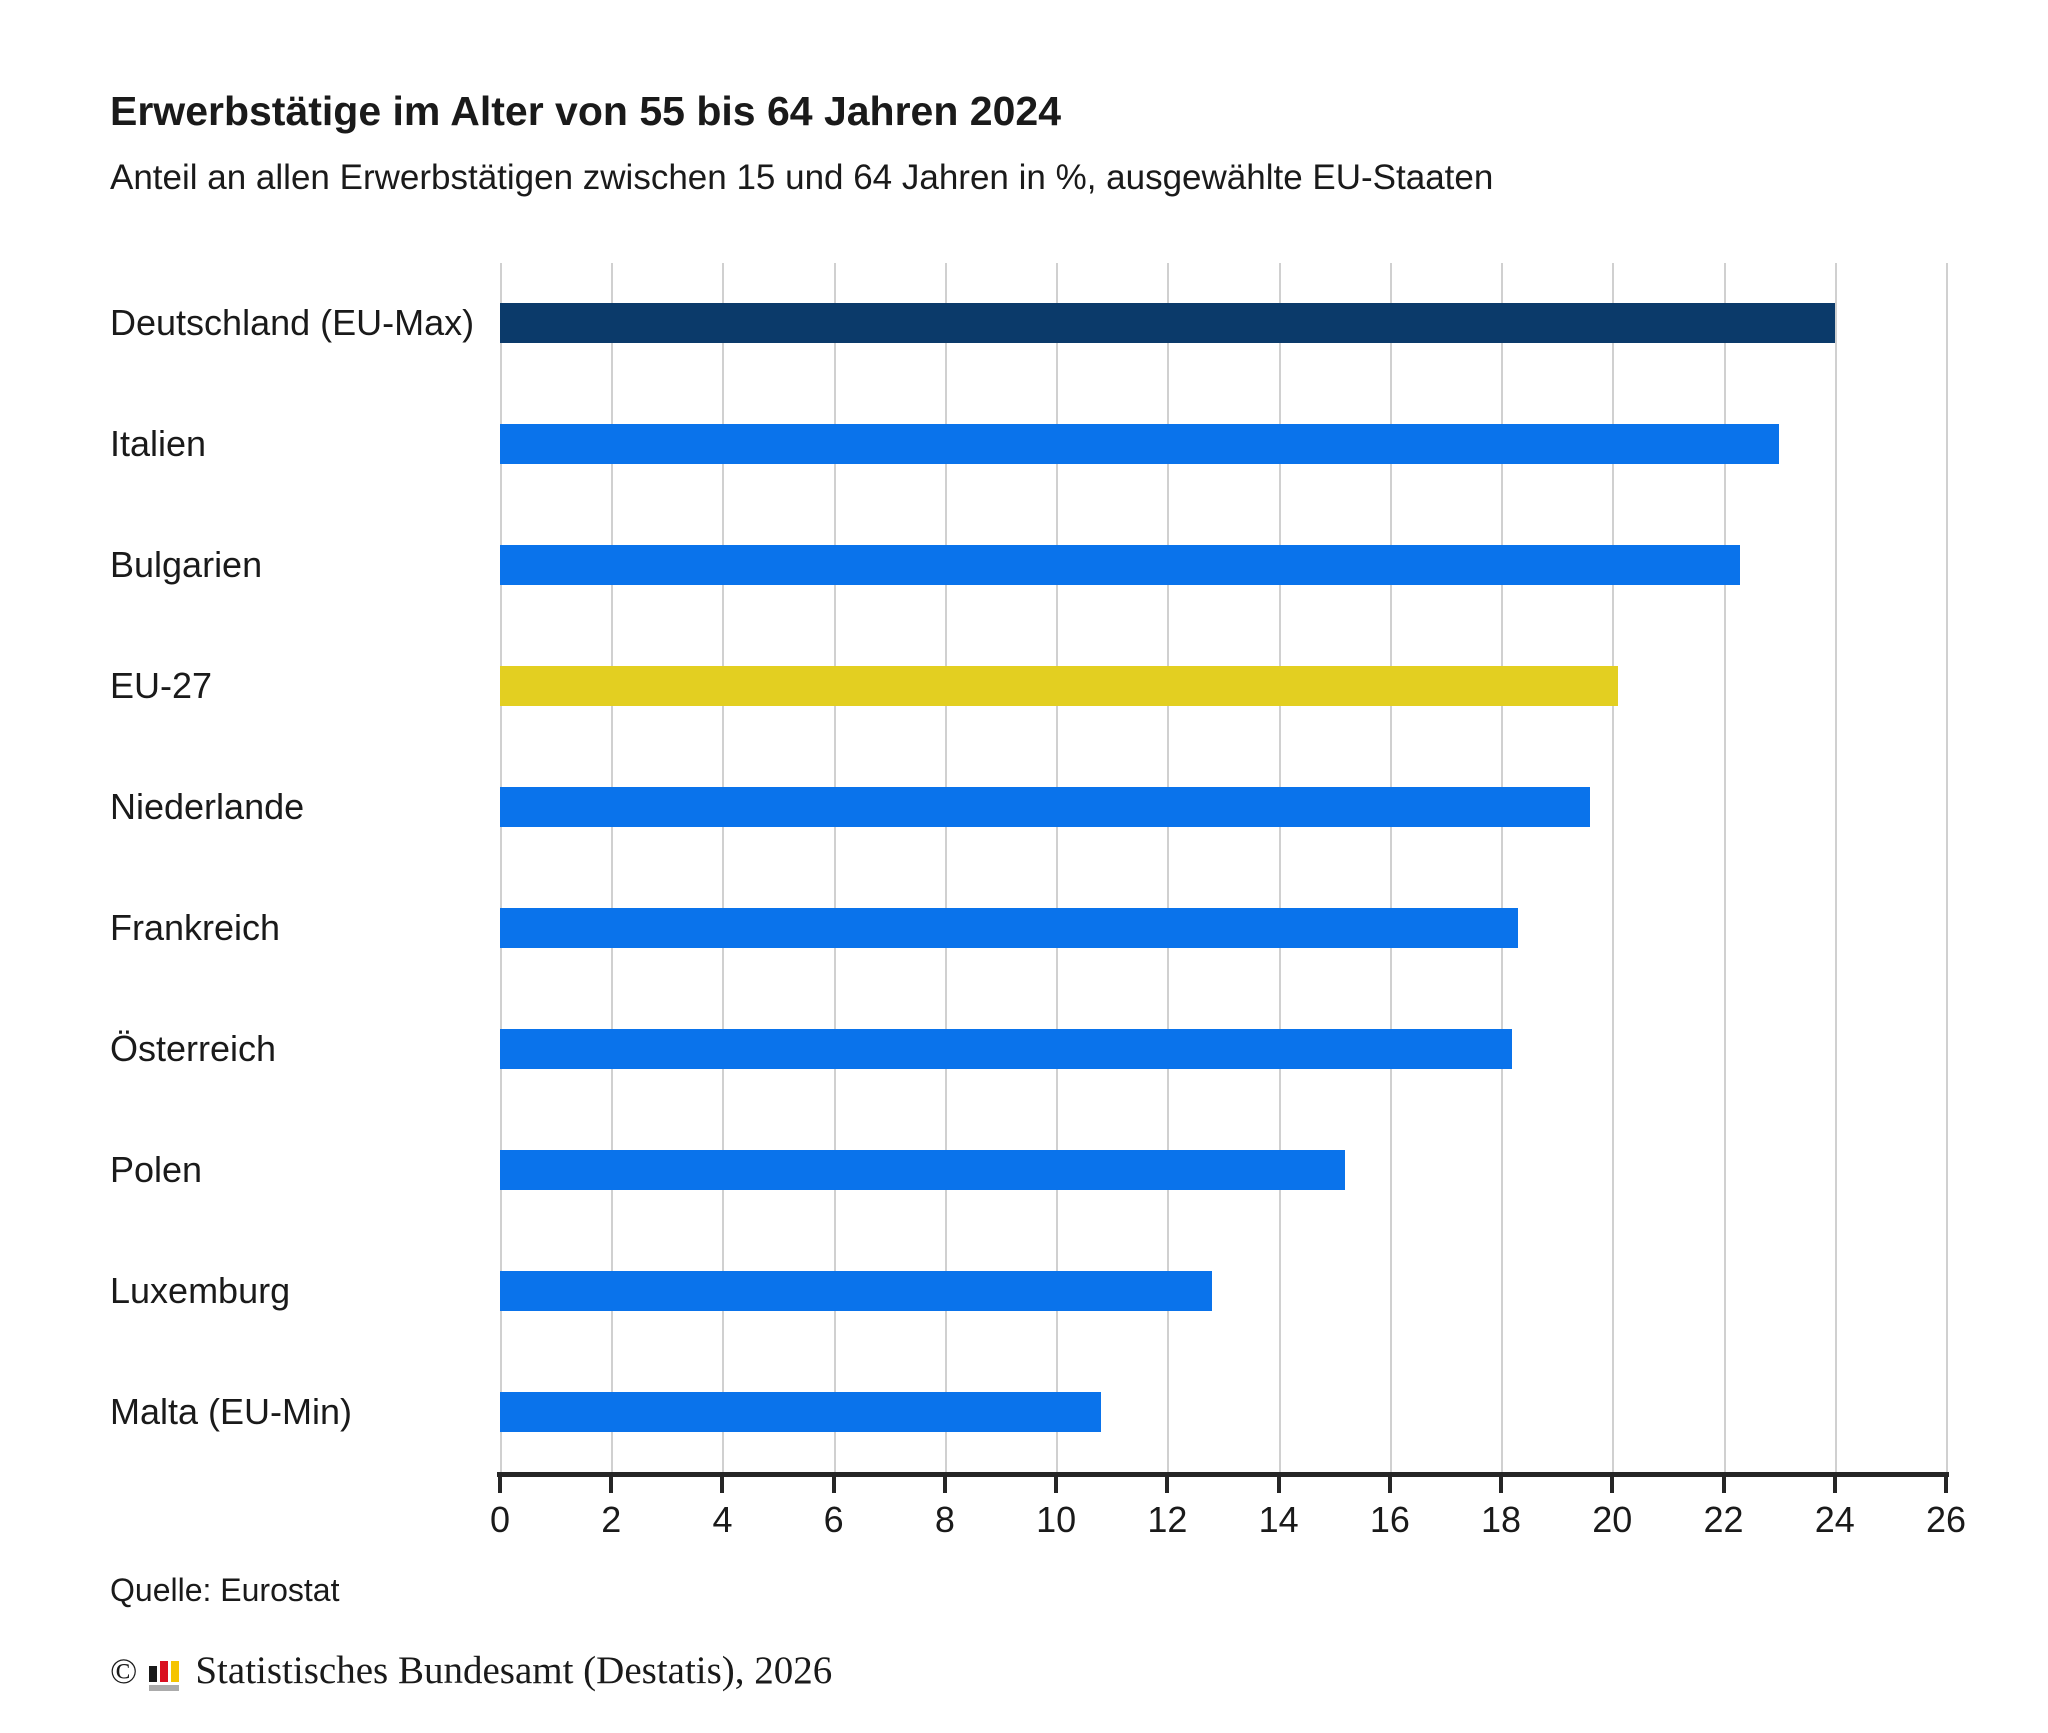  I want to click on category-label-deutschland-eu-max: Deutschland (EU-Max), so click(292, 323).